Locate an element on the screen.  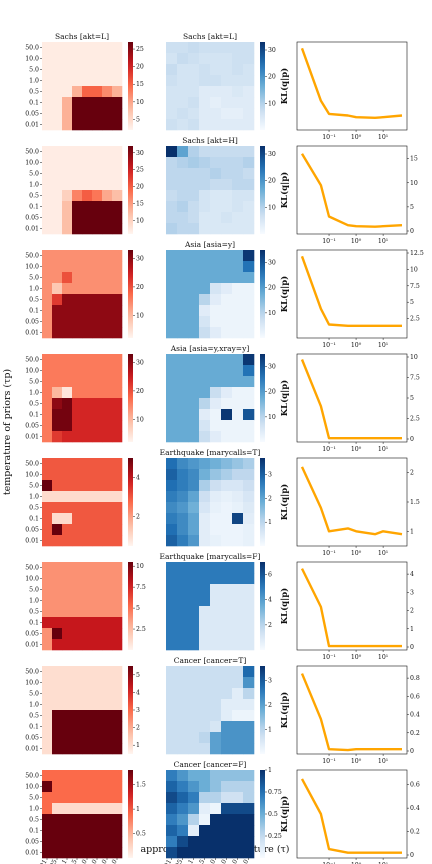
y-tick-label: 50.0 is located at coordinates (32, 672).